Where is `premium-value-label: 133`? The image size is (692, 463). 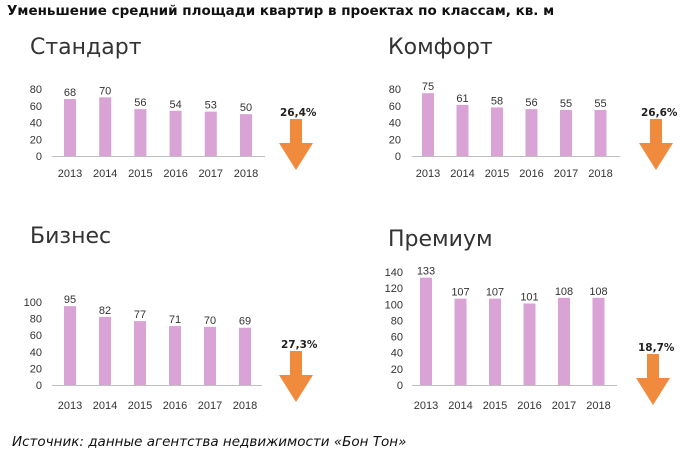
premium-value-label: 133 is located at coordinates (426, 272).